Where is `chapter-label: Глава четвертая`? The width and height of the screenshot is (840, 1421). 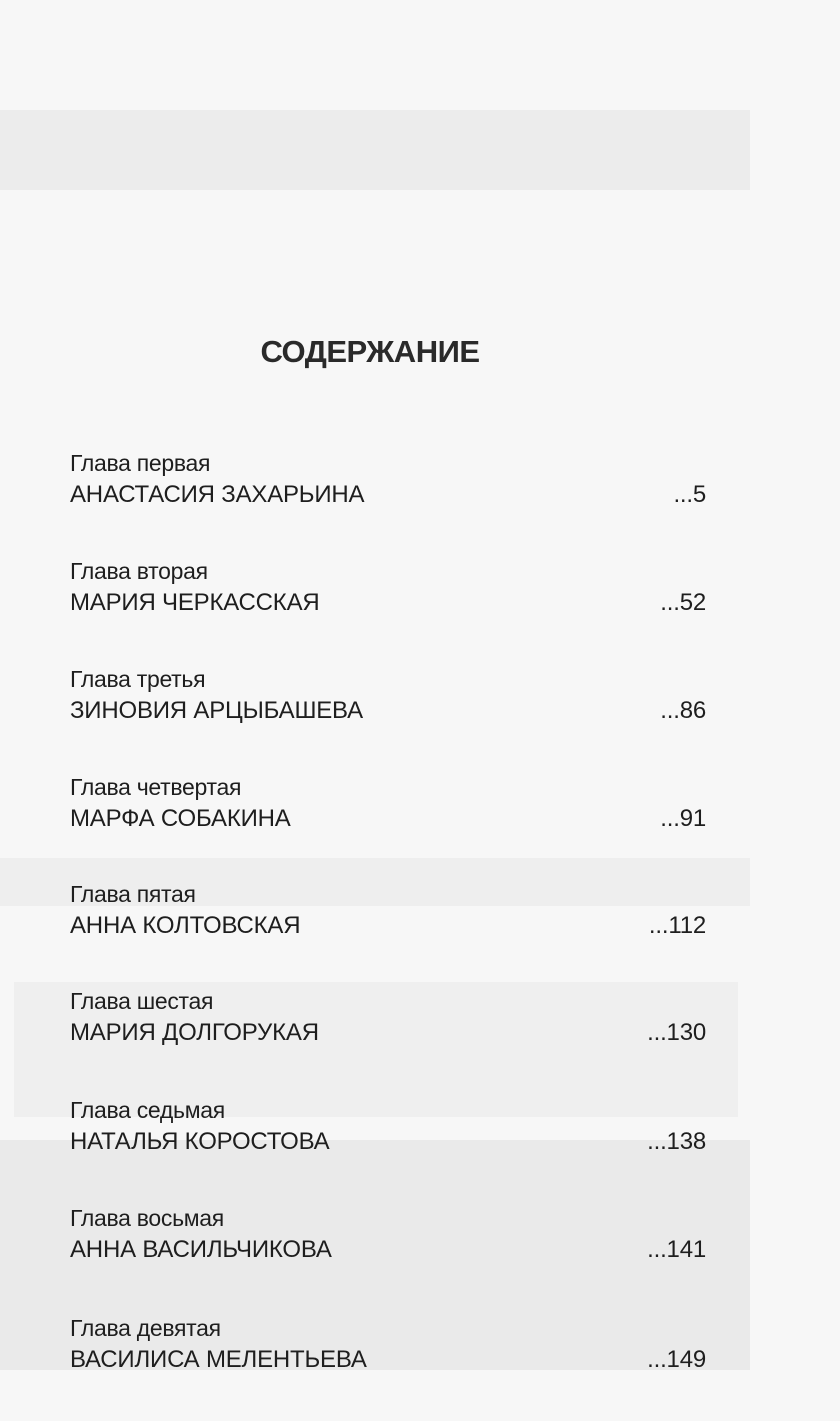 chapter-label: Глава четвертая is located at coordinates (156, 787).